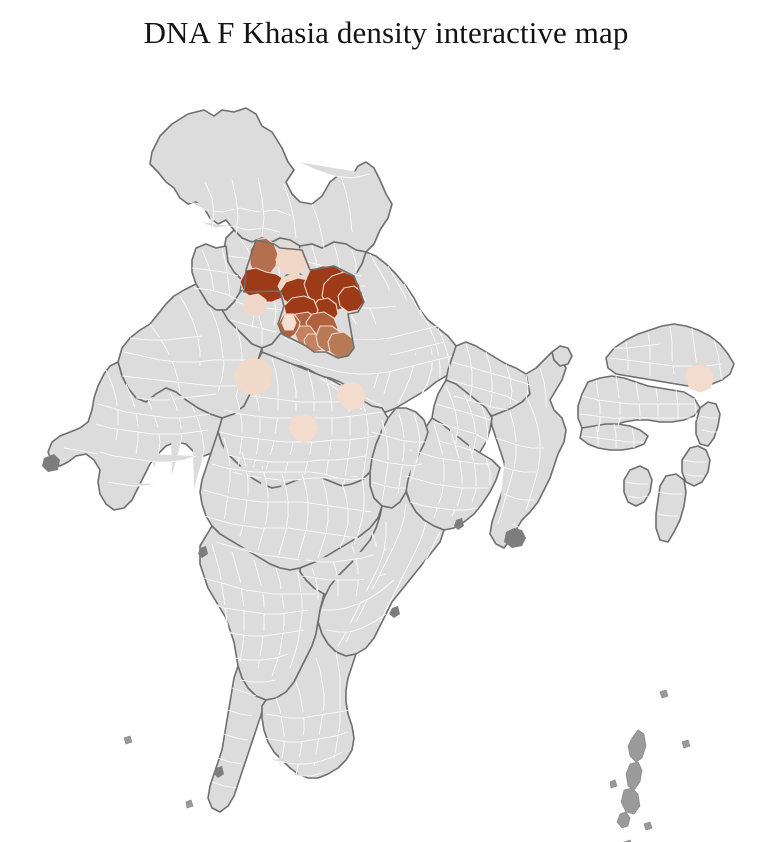 This screenshot has width=772, height=842. What do you see at coordinates (630, 801) in the screenshot?
I see `andaman-south` at bounding box center [630, 801].